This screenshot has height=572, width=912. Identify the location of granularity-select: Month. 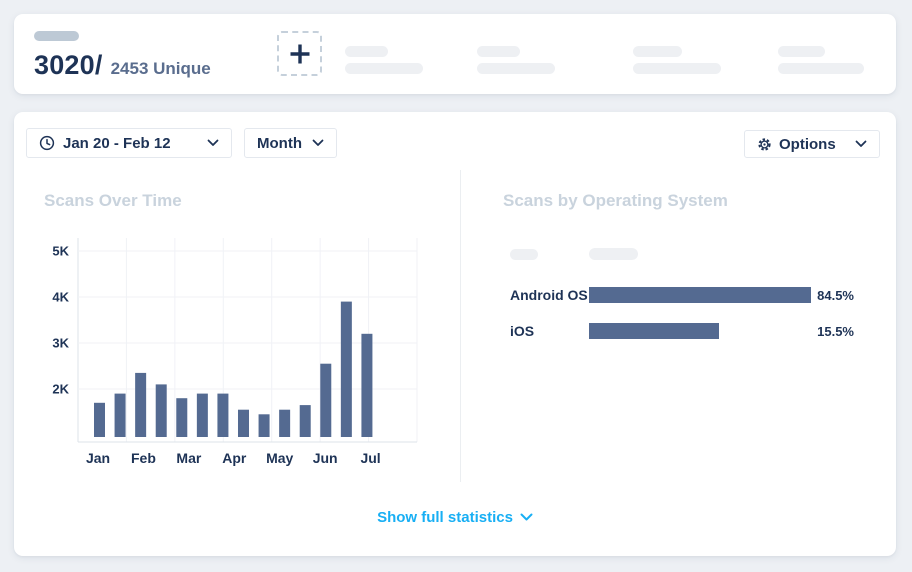
(290, 143).